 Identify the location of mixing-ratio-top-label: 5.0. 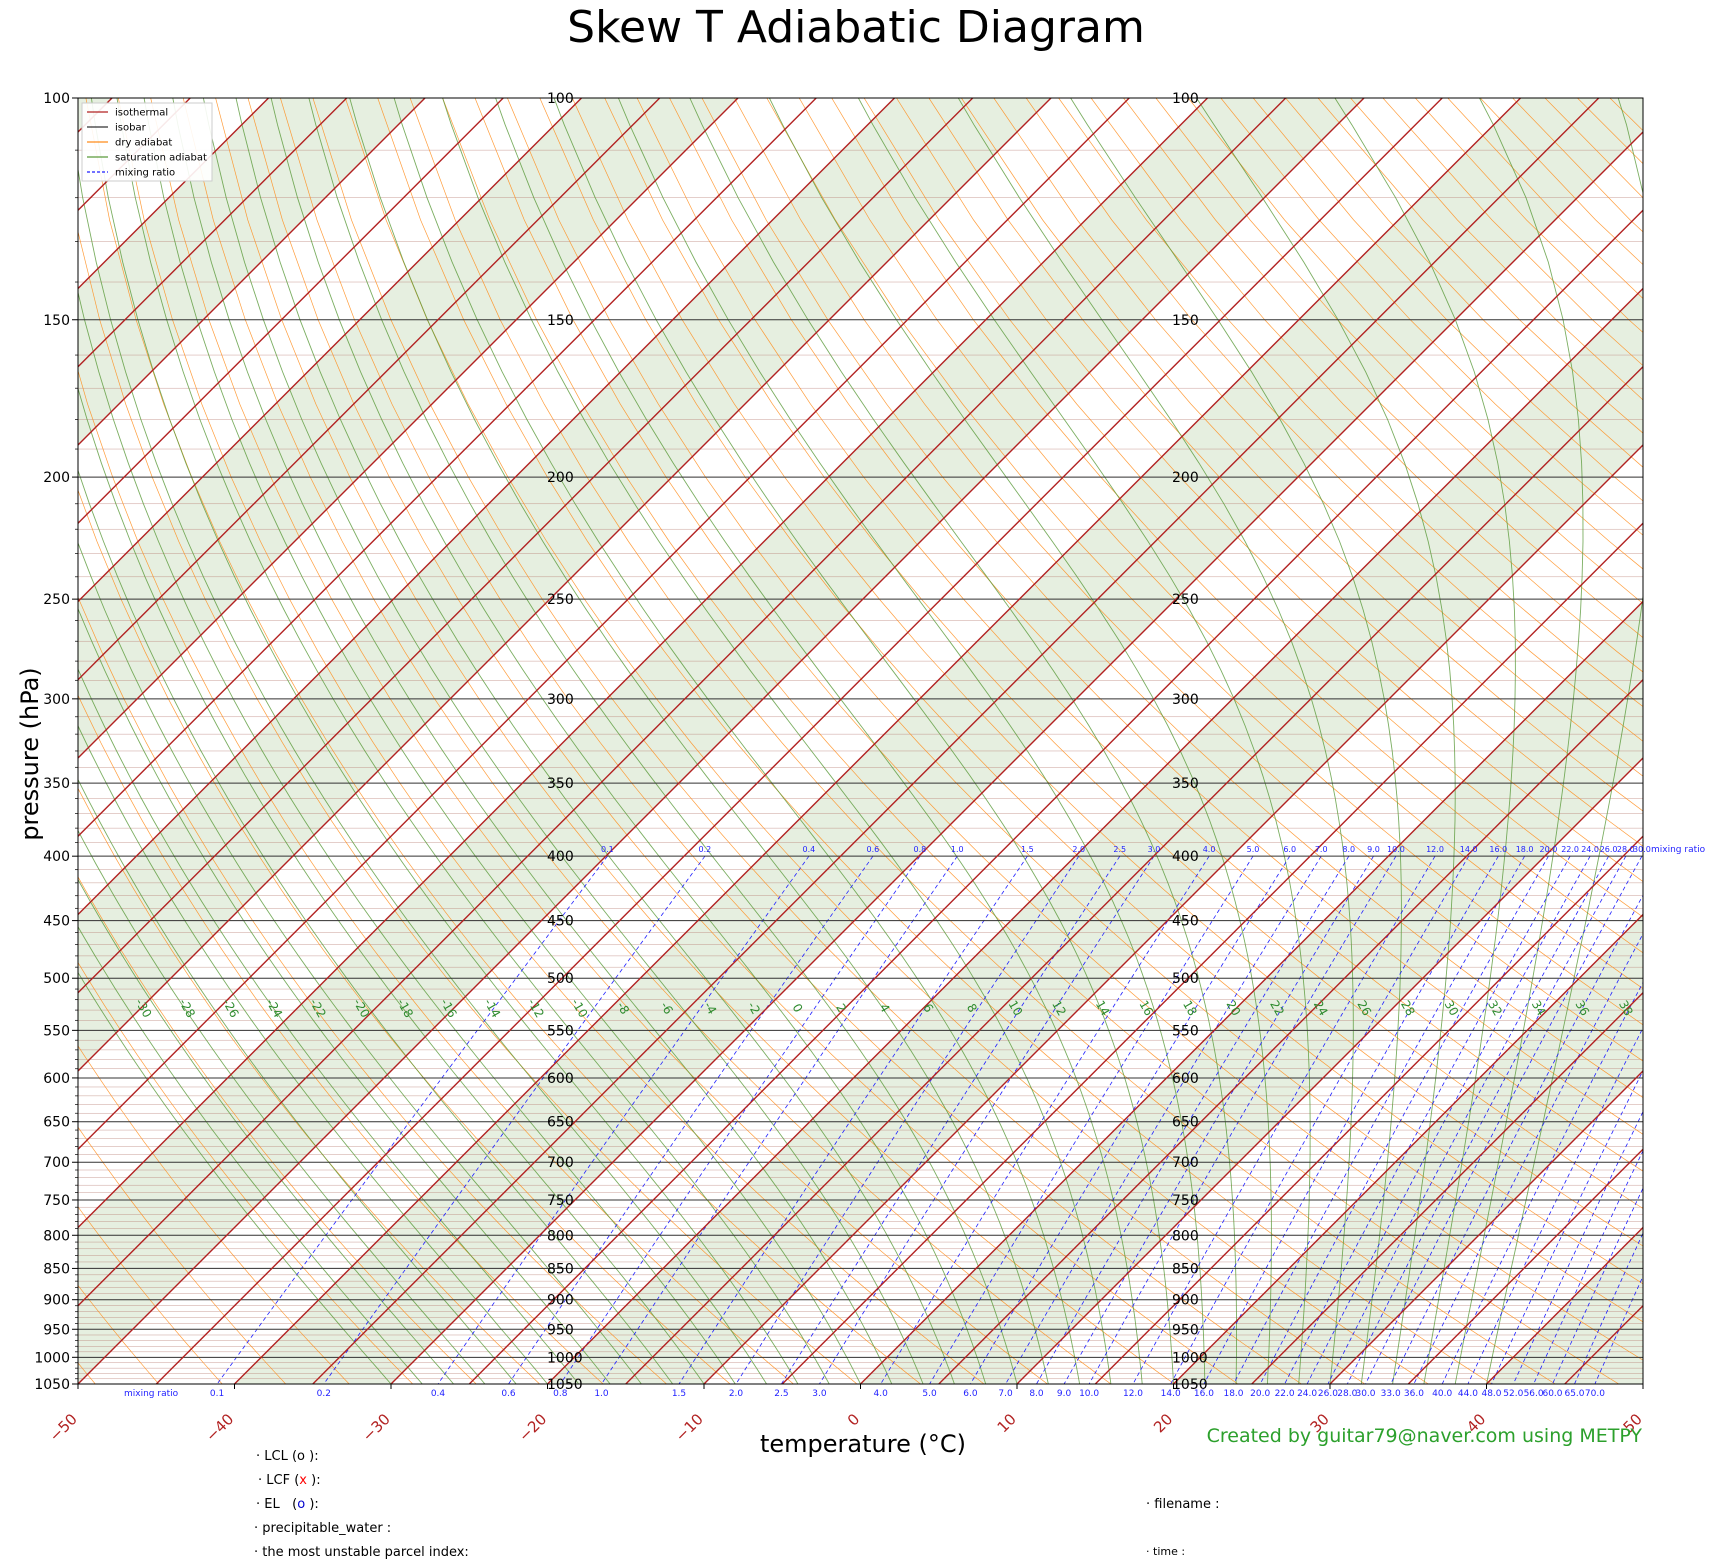
(1253, 849).